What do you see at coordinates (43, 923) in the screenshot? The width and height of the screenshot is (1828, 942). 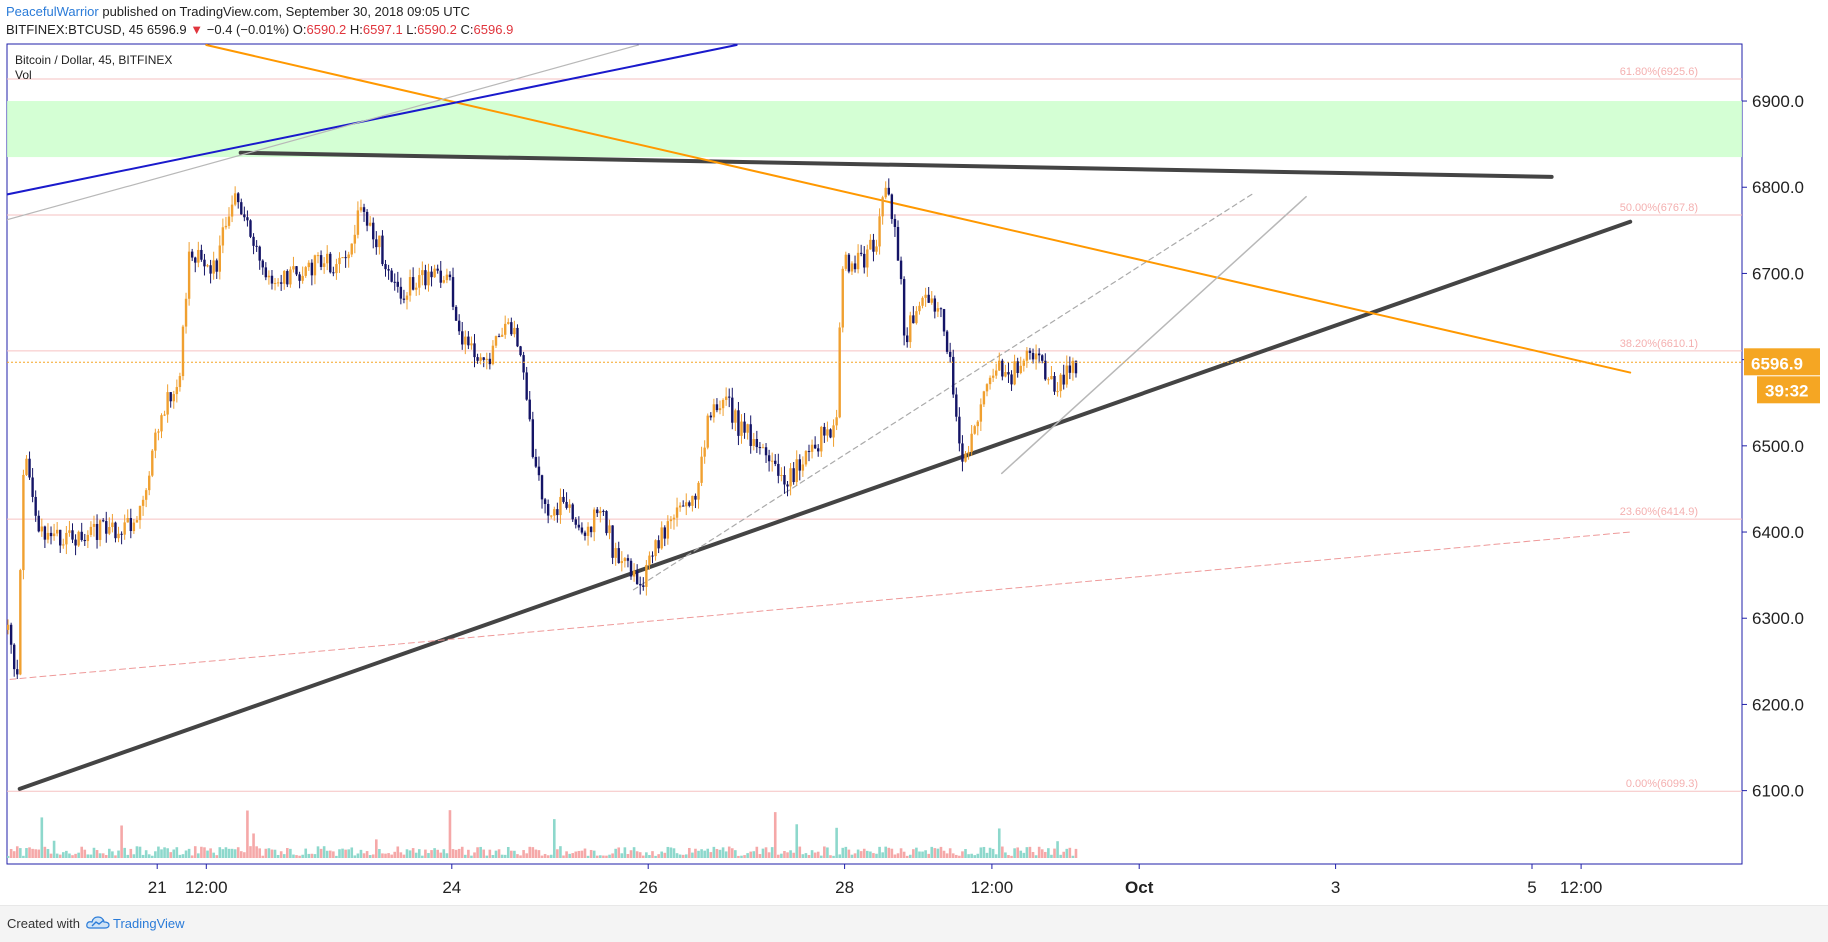 I see `footer-created-text: Created with` at bounding box center [43, 923].